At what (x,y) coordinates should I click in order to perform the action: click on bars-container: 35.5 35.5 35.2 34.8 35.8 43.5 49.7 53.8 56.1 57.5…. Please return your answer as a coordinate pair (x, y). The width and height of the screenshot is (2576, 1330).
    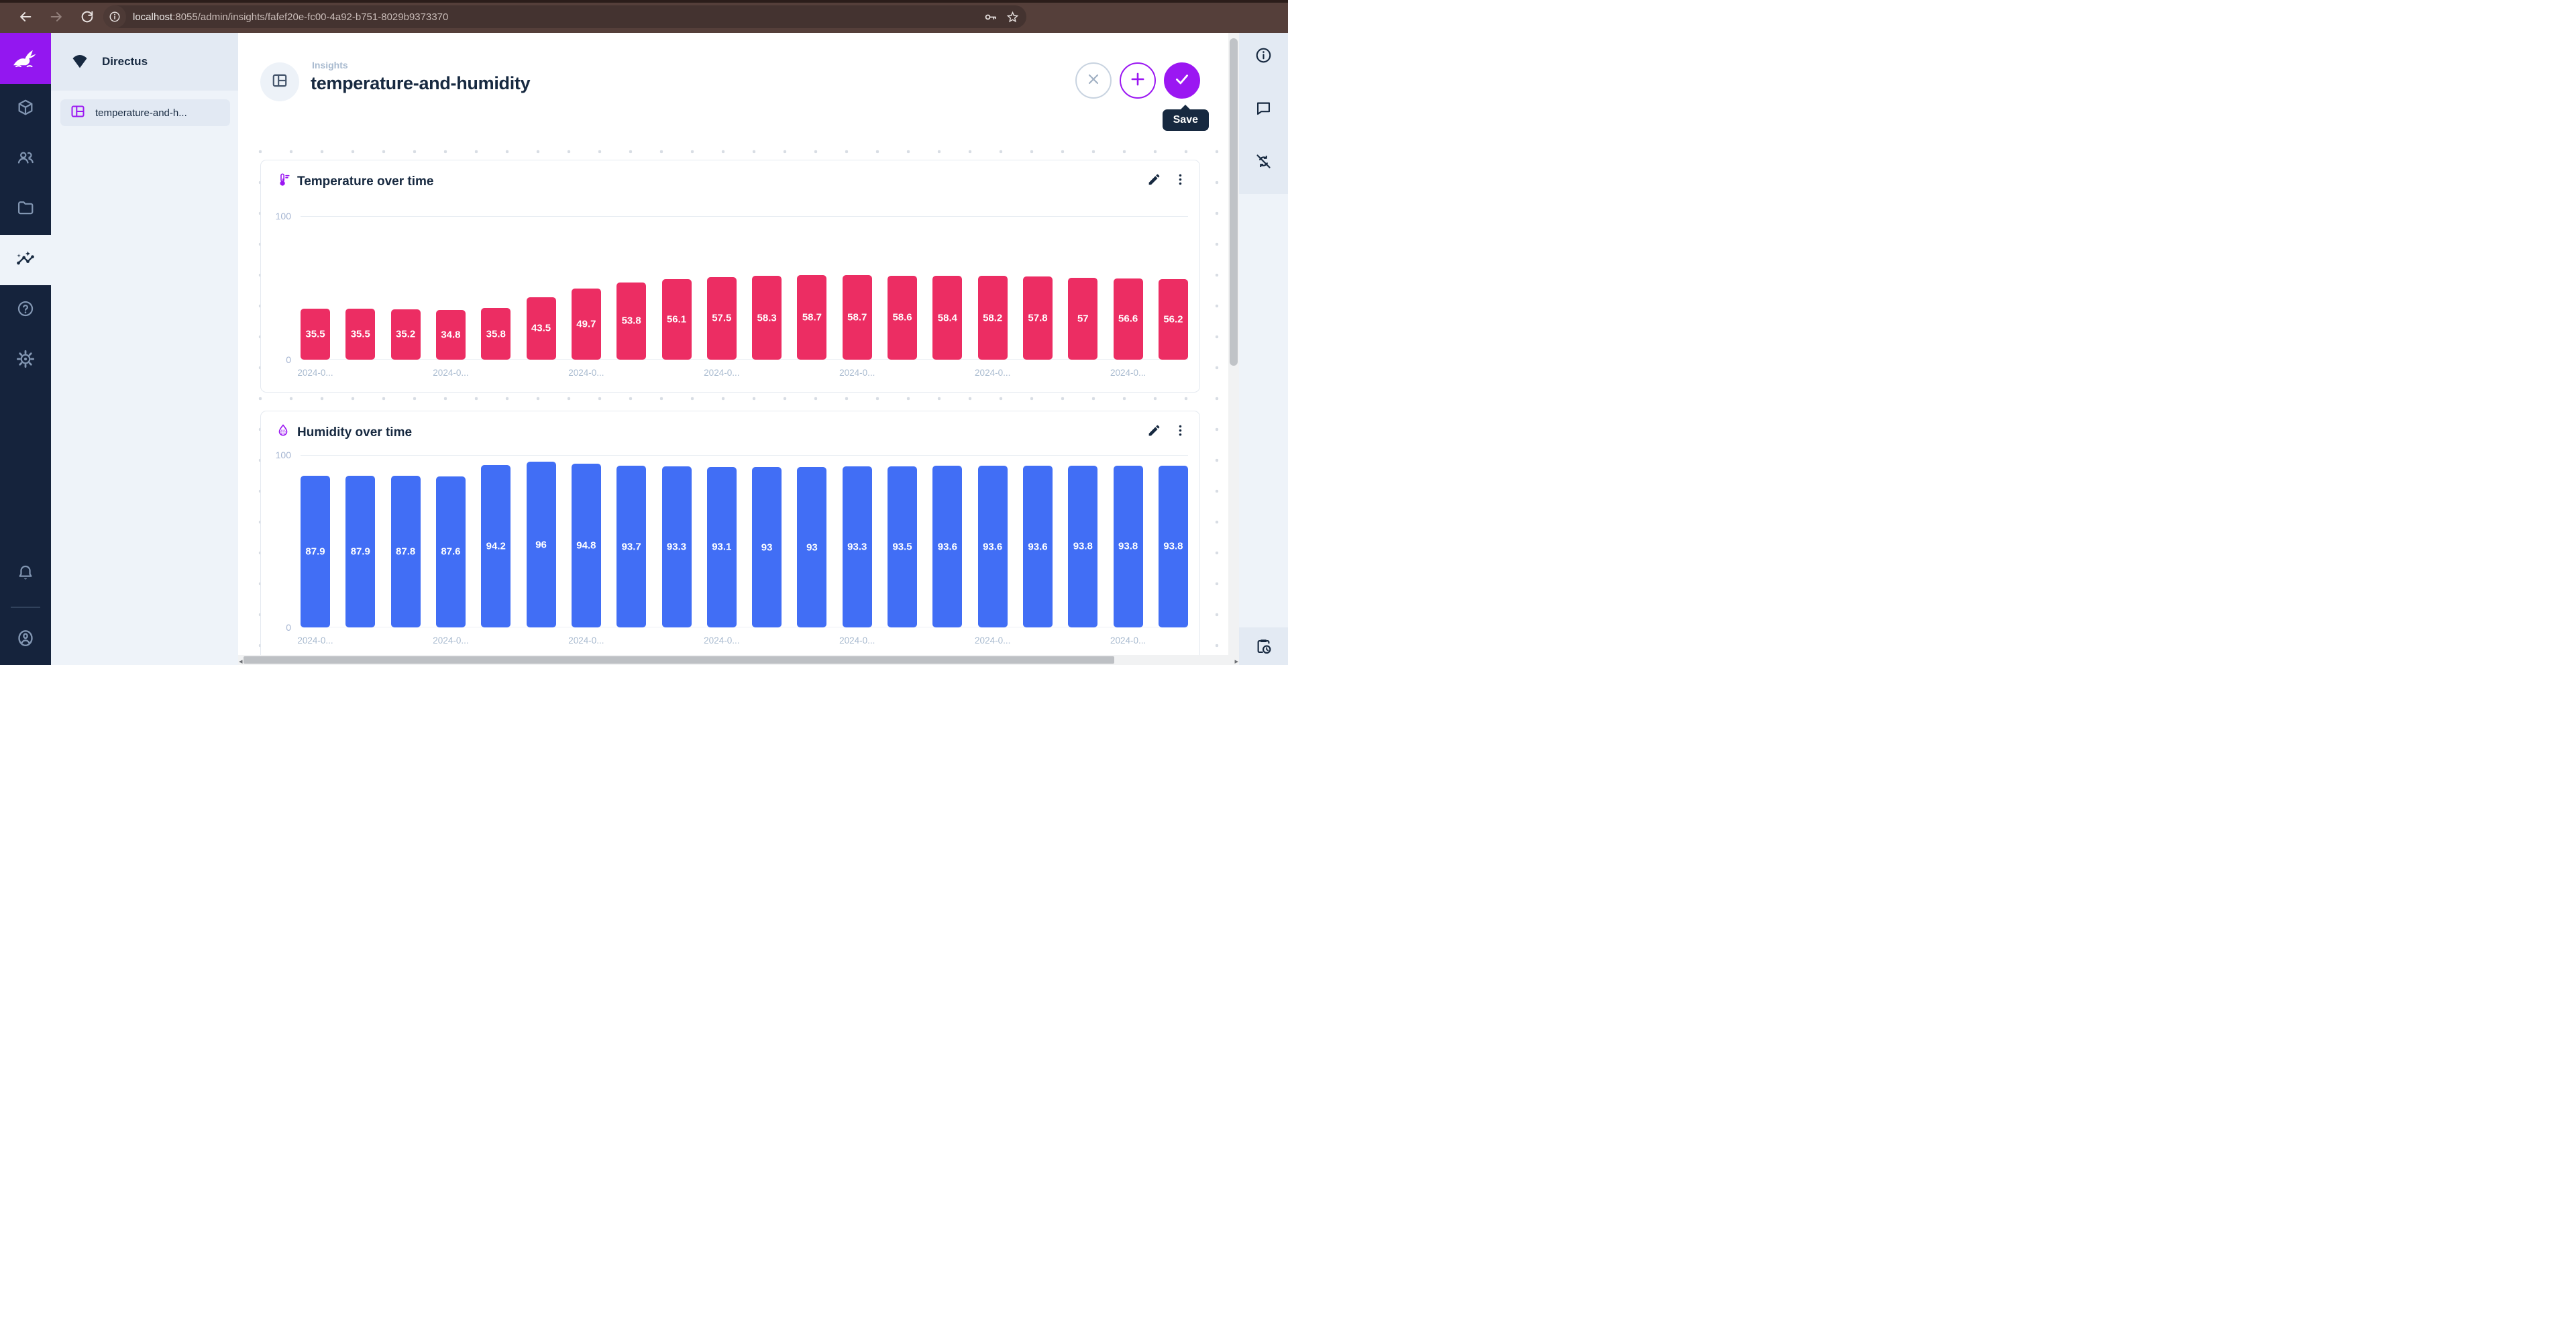
    Looking at the image, I should click on (744, 288).